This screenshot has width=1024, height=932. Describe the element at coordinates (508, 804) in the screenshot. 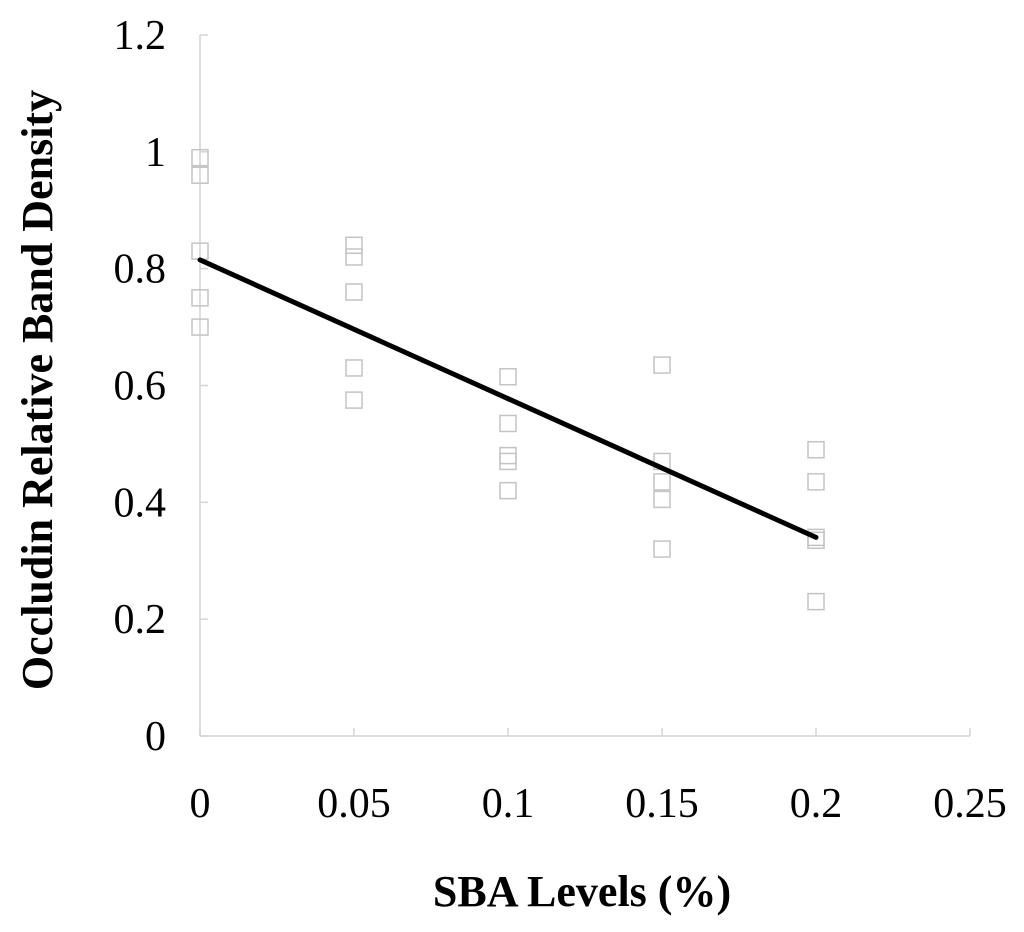

I see `x-tick-label: 0.1` at that location.